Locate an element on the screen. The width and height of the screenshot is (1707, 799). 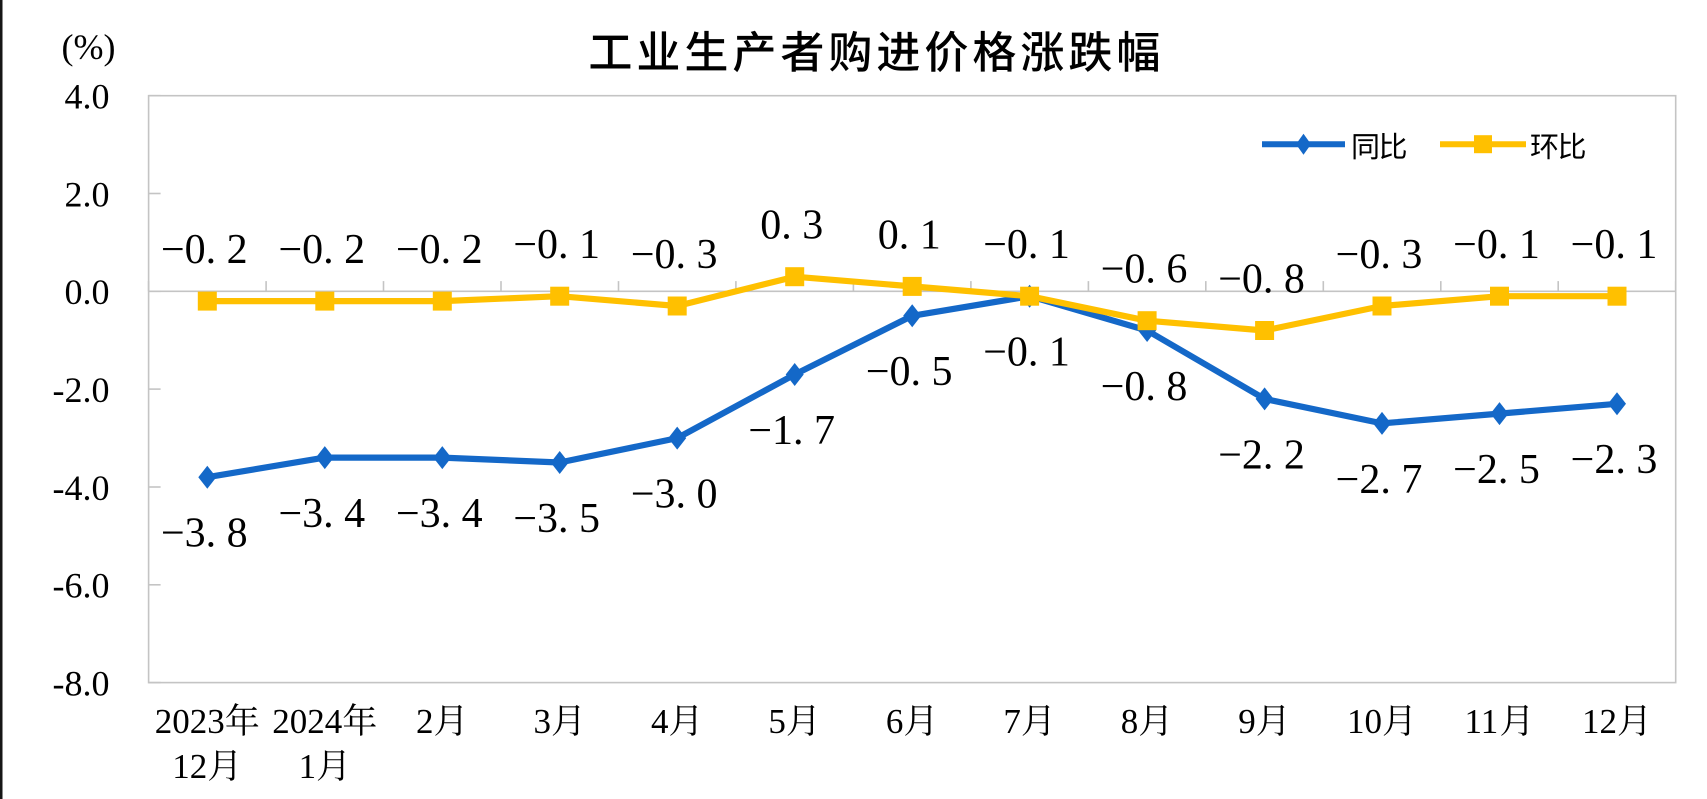
svg-text: -4.0 is located at coordinates (81, 488).